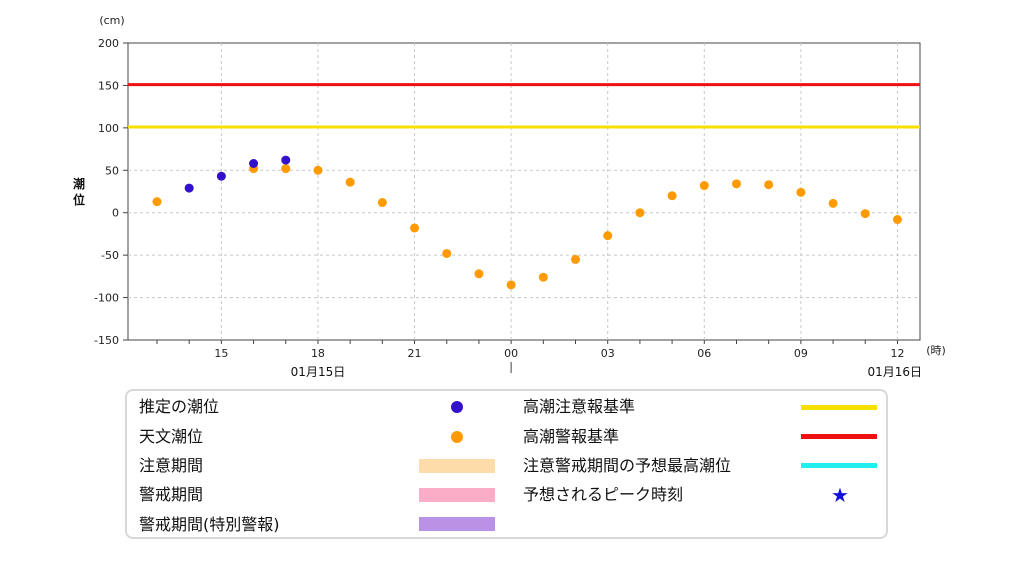  What do you see at coordinates (108, 128) in the screenshot?
I see `y-tick-label: 100` at bounding box center [108, 128].